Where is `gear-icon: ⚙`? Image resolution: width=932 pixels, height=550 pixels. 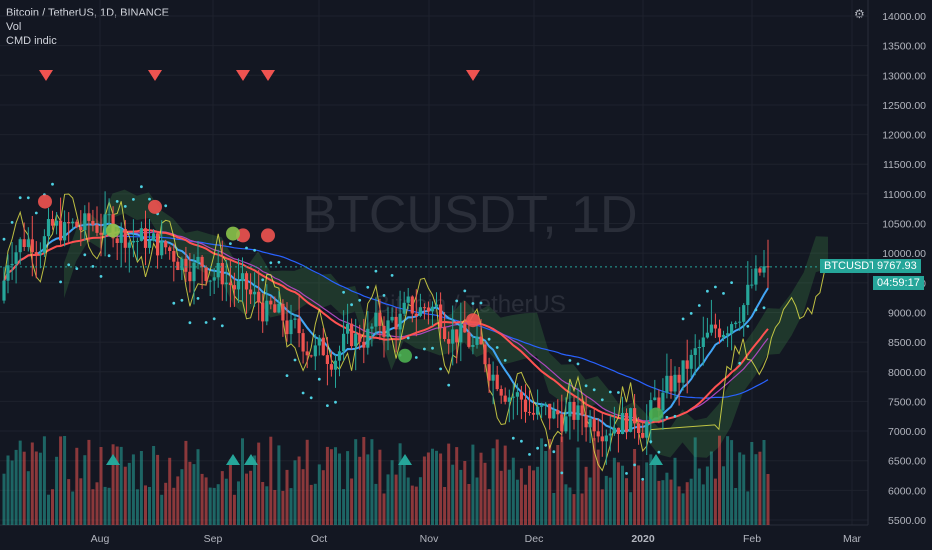 gear-icon: ⚙ is located at coordinates (859, 14).